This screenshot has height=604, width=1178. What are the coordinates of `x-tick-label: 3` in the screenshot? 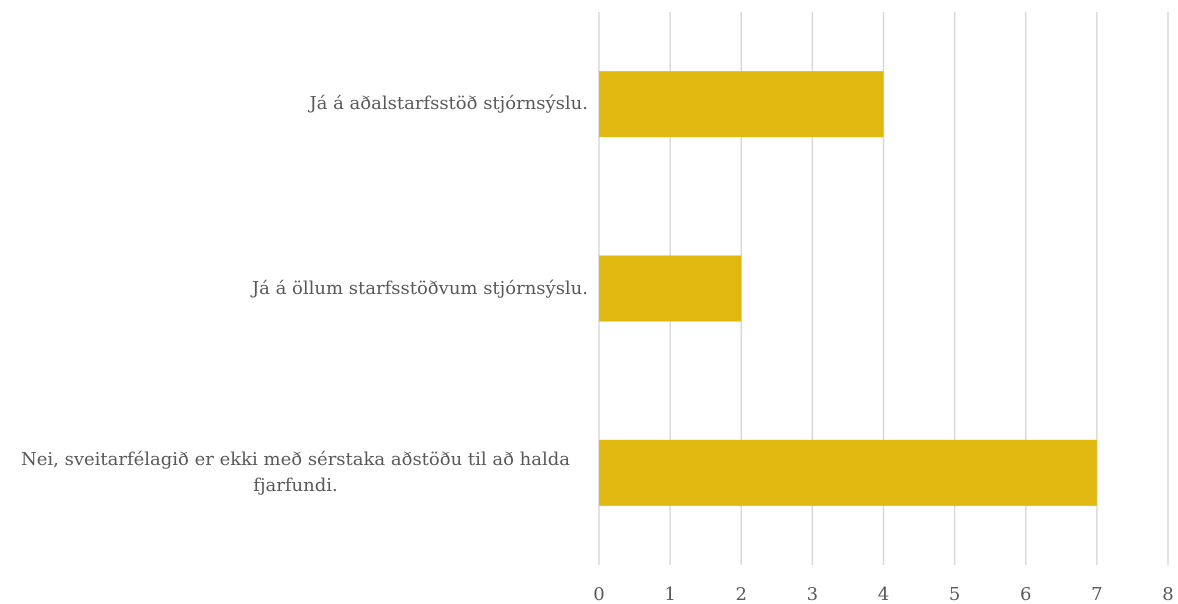 It's located at (812, 594).